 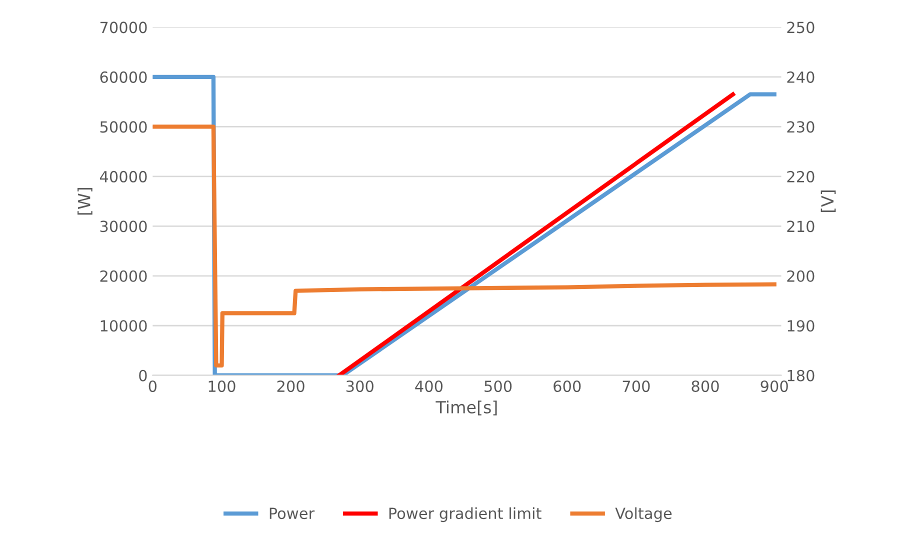 I want to click on y-tick-label: 50000, so click(x=123, y=127).